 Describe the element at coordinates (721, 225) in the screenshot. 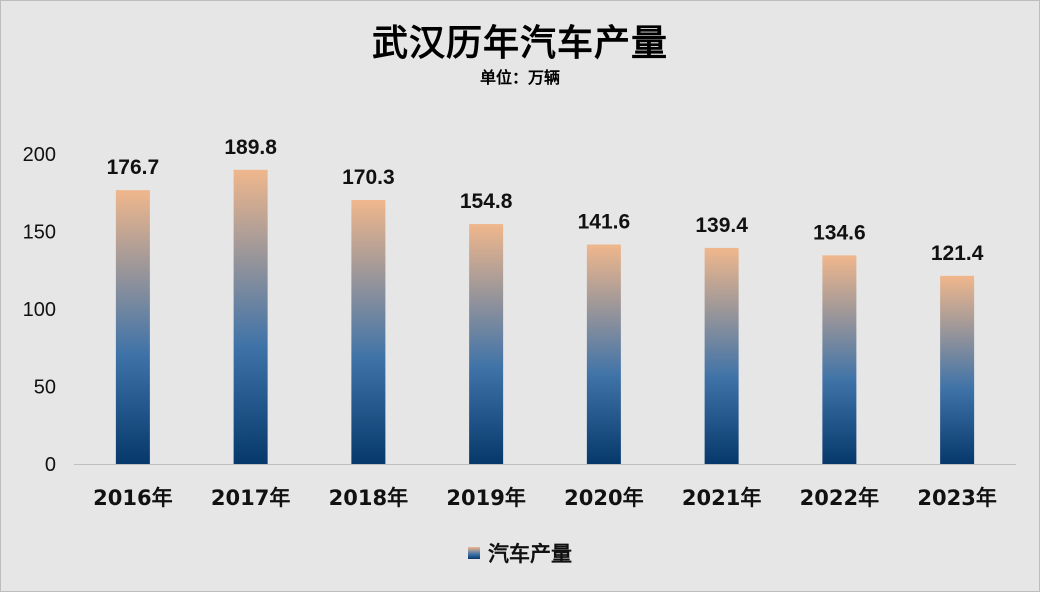

I see `data-label: 139.4` at that location.